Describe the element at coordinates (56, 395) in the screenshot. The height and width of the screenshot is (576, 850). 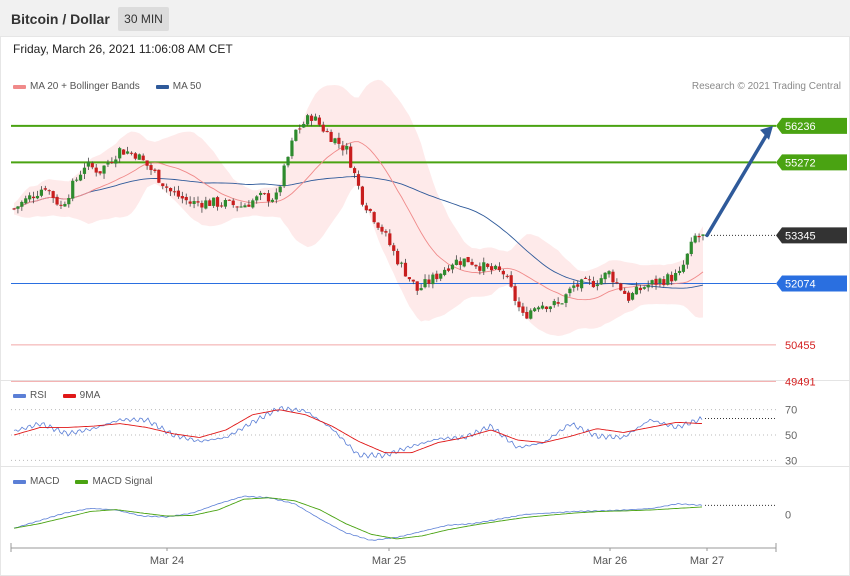
I see `rsi-legend: RSI 9MA` at that location.